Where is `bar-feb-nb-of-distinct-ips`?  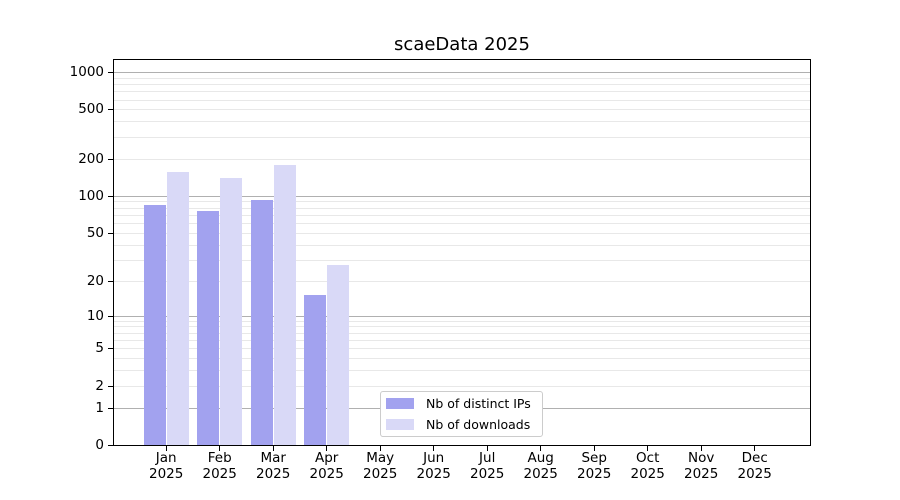
bar-feb-nb-of-distinct-ips is located at coordinates (208, 327).